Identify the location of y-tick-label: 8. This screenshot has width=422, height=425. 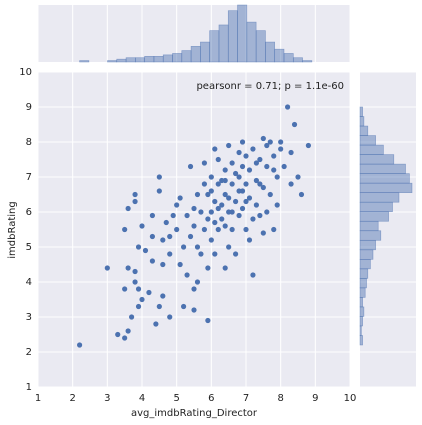
(29, 142).